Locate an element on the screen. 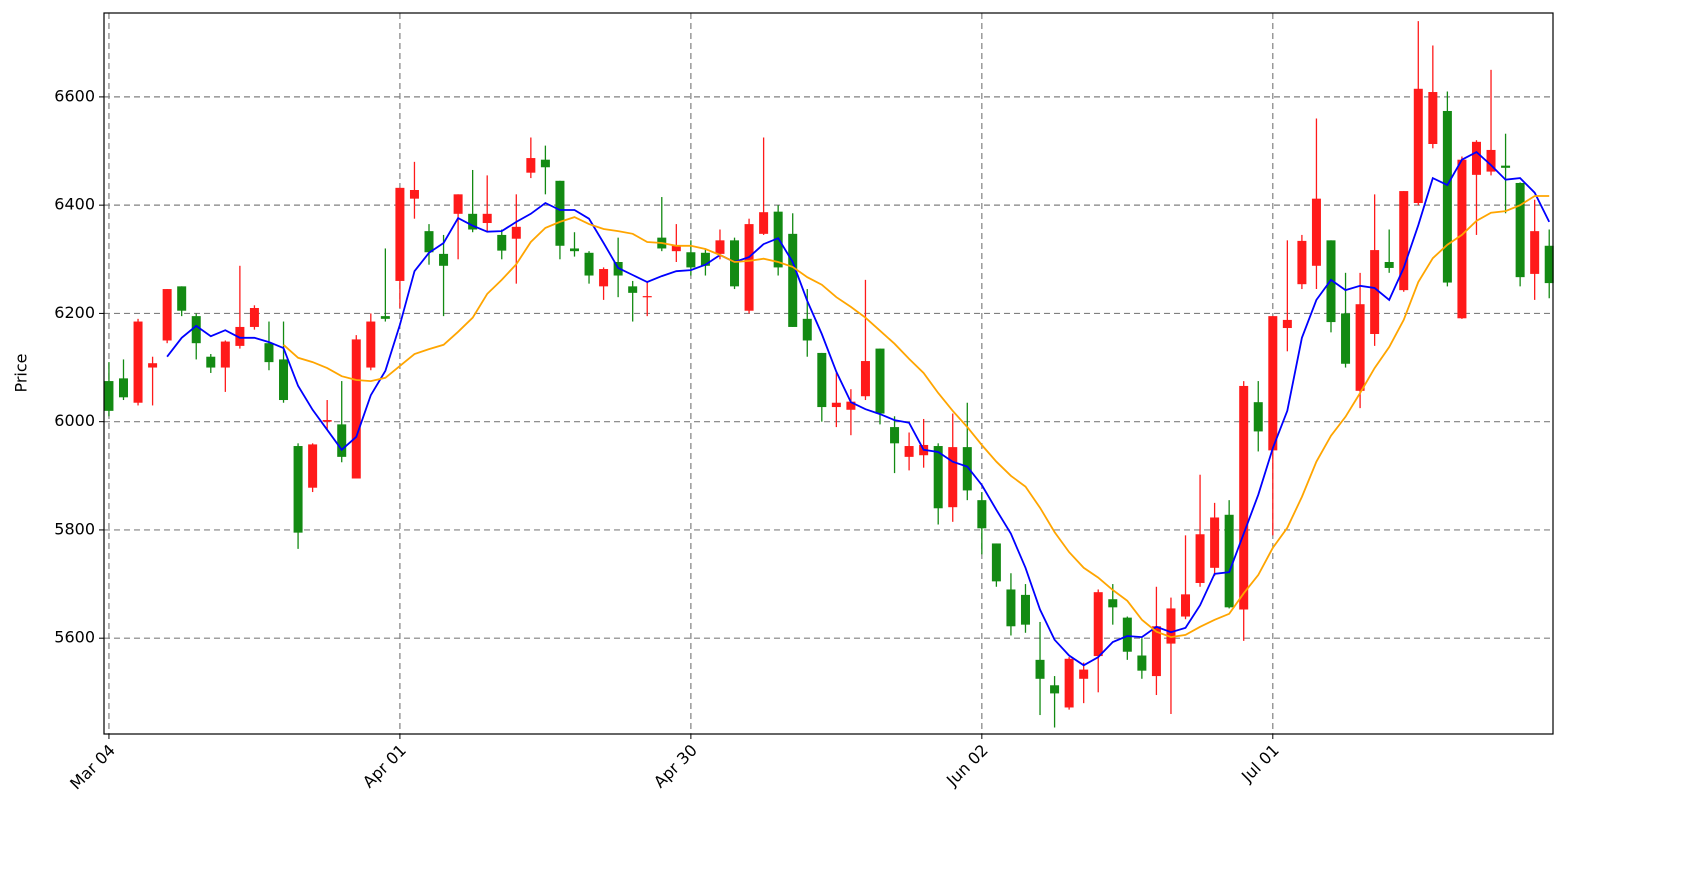  x-tick-label: Apr 01 is located at coordinates (384, 766).